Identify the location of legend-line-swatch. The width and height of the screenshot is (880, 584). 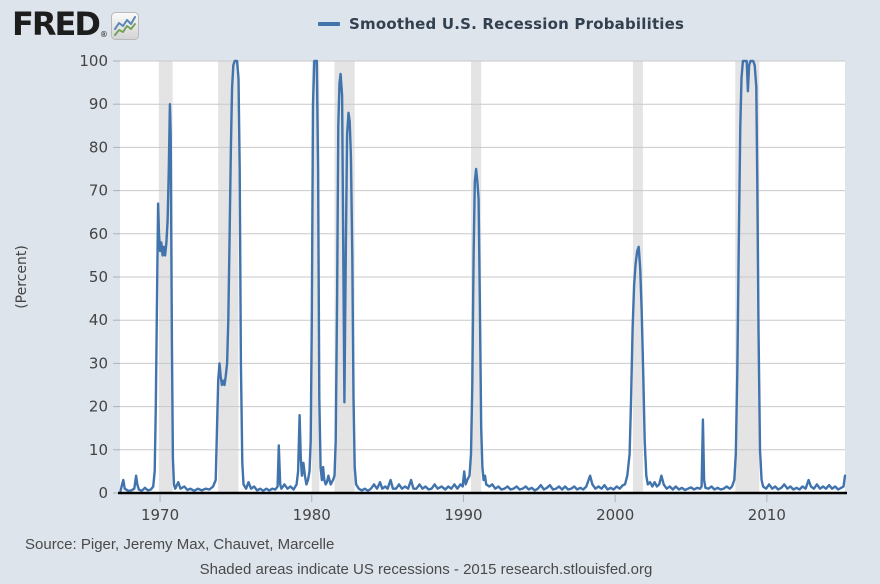
(329, 24).